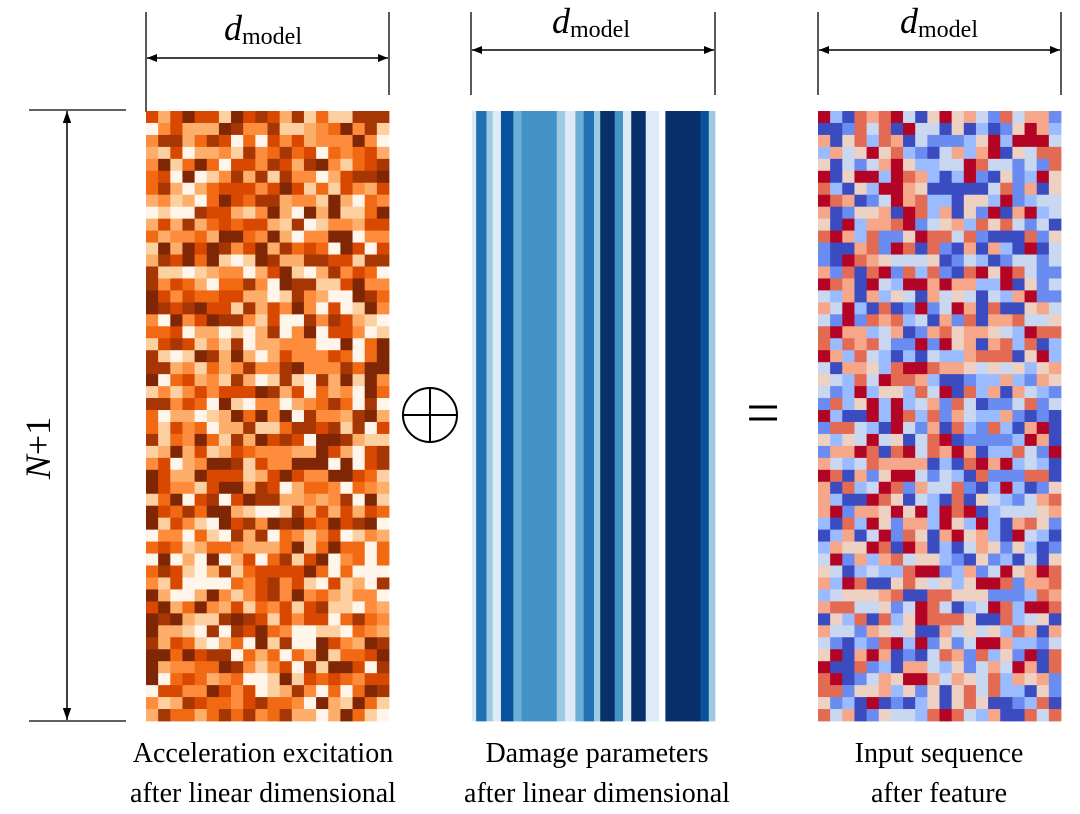  Describe the element at coordinates (929, 774) in the screenshot. I see `caption-input: Input sequence after feature` at that location.